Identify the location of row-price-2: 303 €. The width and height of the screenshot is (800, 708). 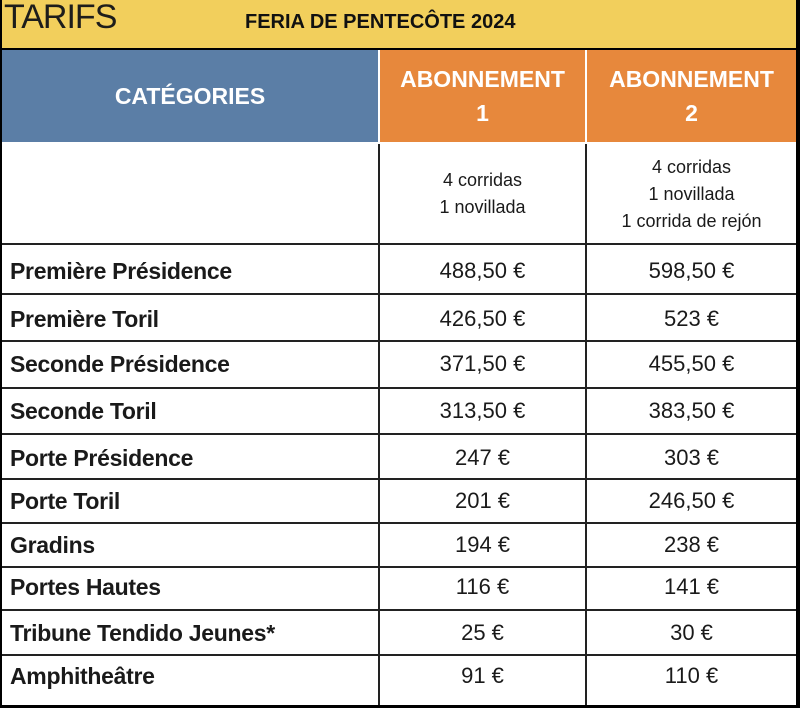
(691, 457).